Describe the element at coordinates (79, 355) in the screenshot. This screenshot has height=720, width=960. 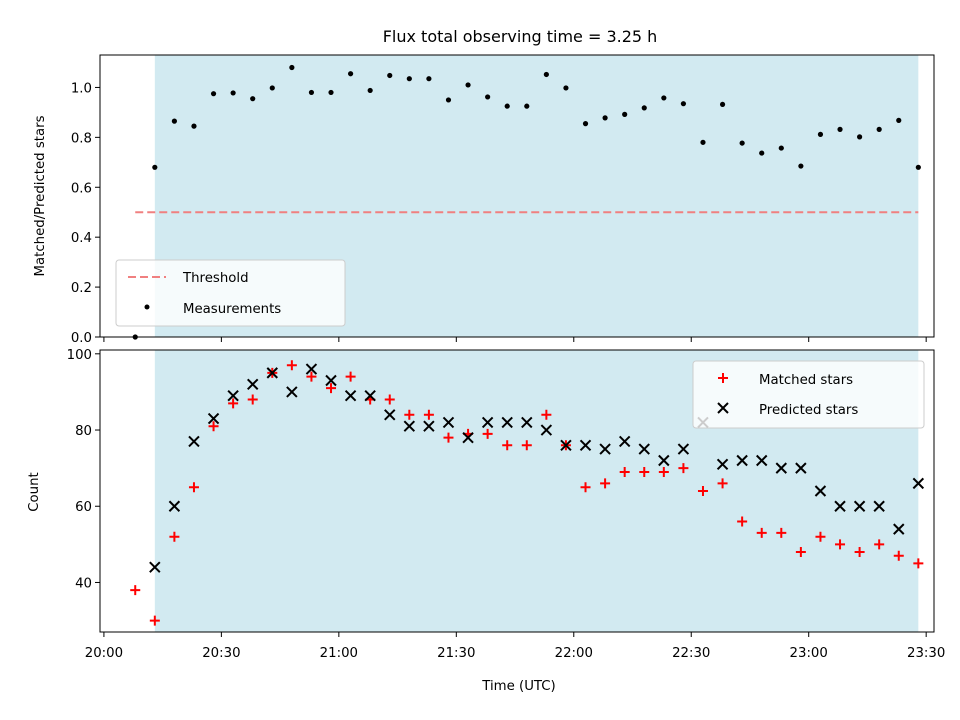
I see `bottom-y-tick-label: 100` at that location.